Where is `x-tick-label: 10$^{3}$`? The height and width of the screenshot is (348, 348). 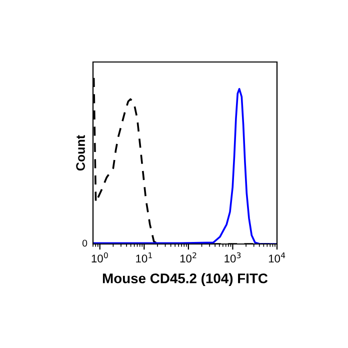 x-tick-label: 10$^{3}$ is located at coordinates (232, 257).